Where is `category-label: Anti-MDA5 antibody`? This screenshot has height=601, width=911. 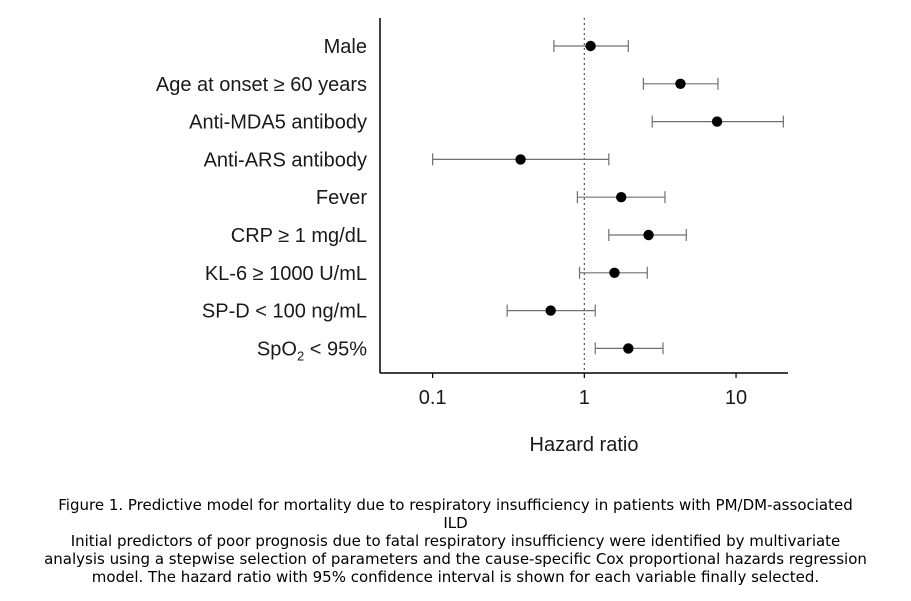
category-label: Anti-MDA5 antibody is located at coordinates (278, 123).